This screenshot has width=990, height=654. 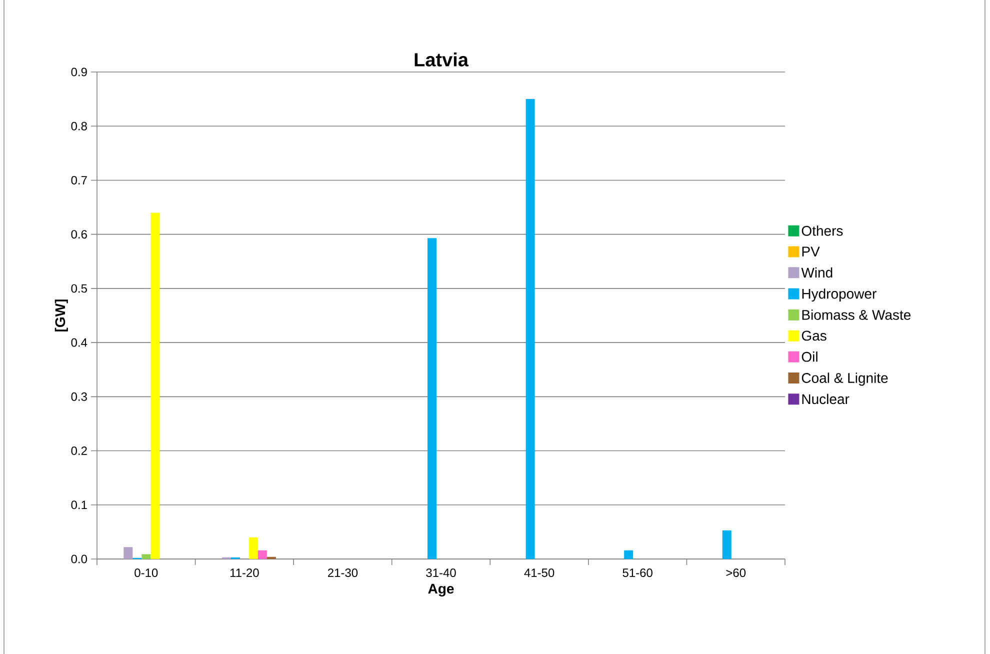 I want to click on x-tick-label: 41-50, so click(x=539, y=573).